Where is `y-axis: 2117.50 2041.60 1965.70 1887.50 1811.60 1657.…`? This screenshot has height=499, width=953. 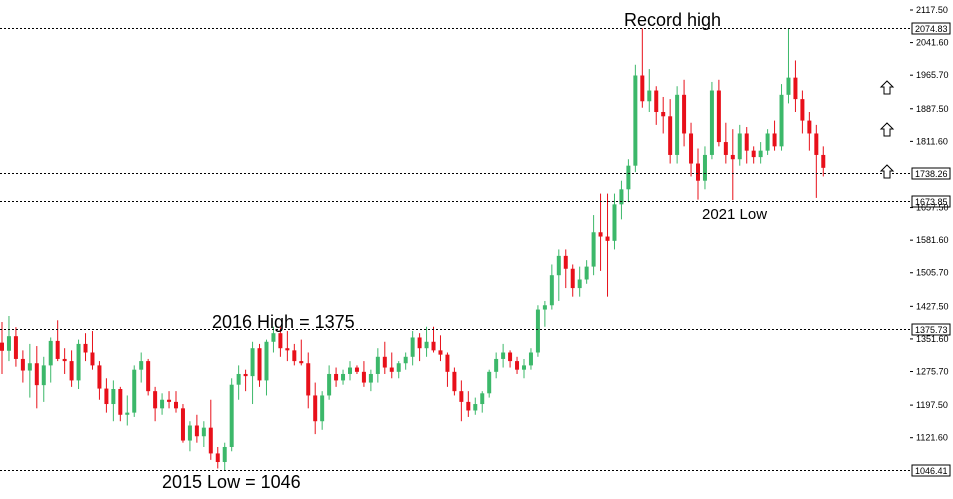 y-axis: 2117.50 2041.60 1965.70 1887.50 1811.60 1657.… is located at coordinates (929, 224).